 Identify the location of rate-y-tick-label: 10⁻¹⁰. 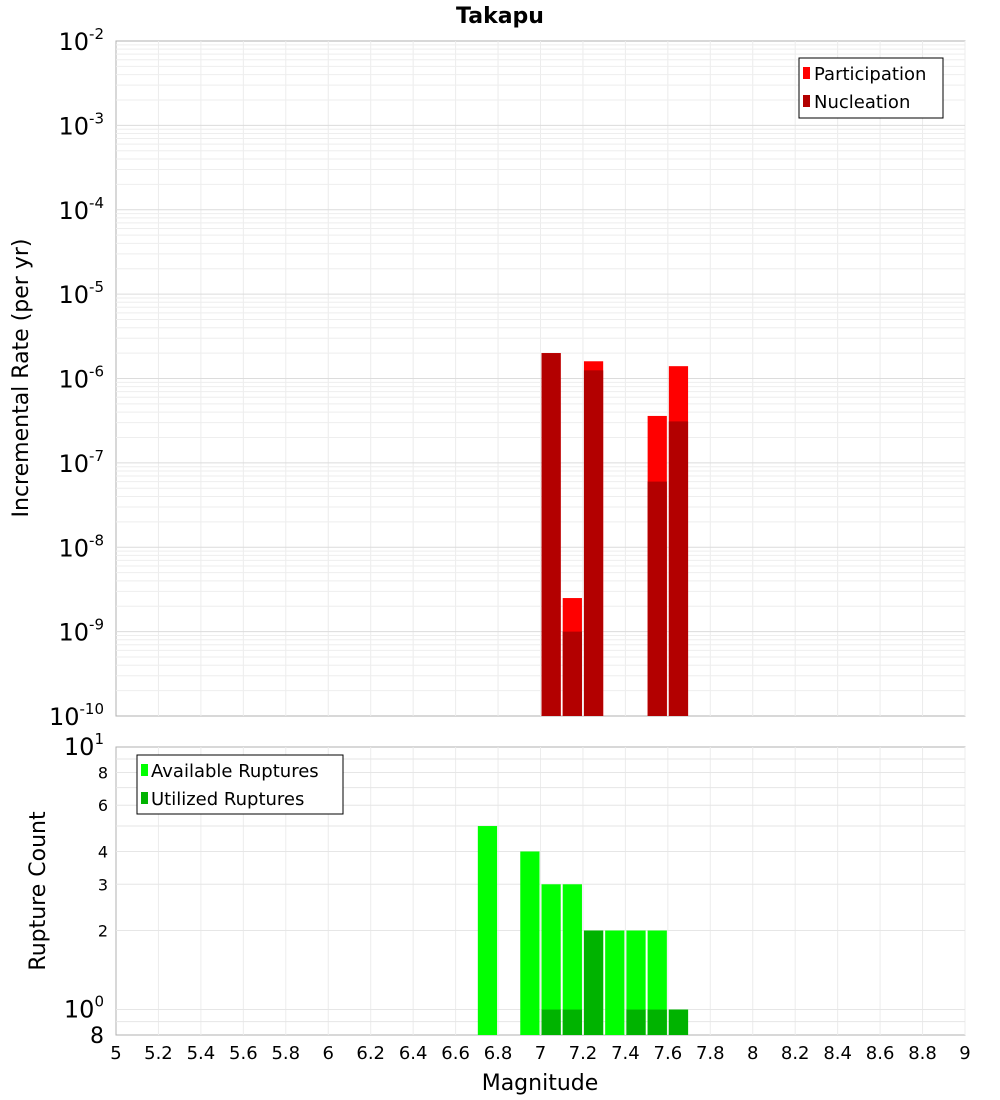
(76, 715).